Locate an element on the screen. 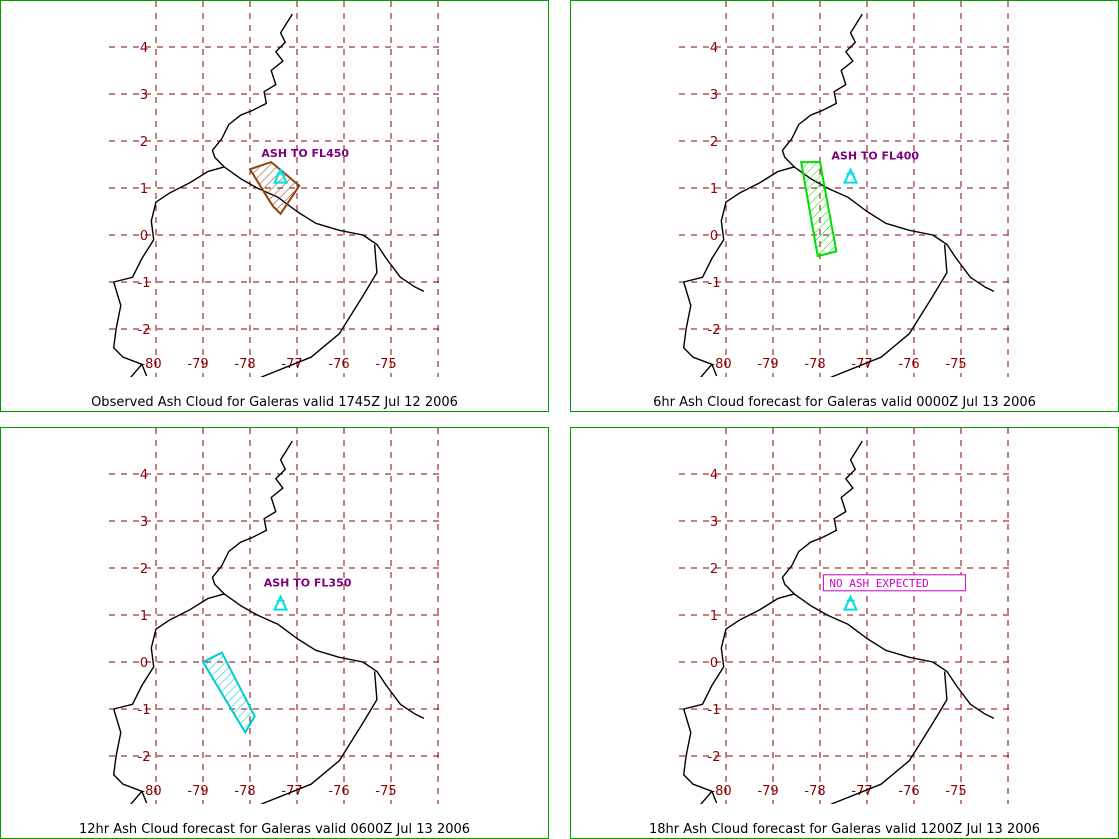 The image size is (1119, 839). ash-altitude-label: ASH TO FL350 is located at coordinates (308, 582).